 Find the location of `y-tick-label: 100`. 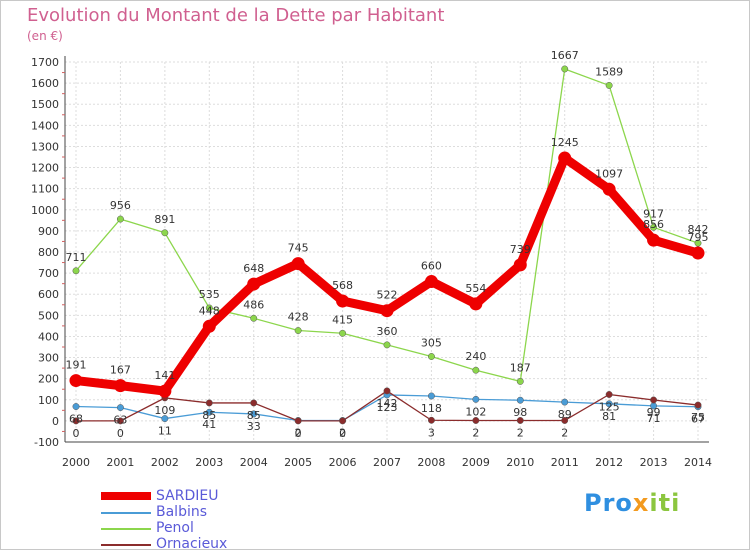

y-tick-label: 100 is located at coordinates (48, 400).